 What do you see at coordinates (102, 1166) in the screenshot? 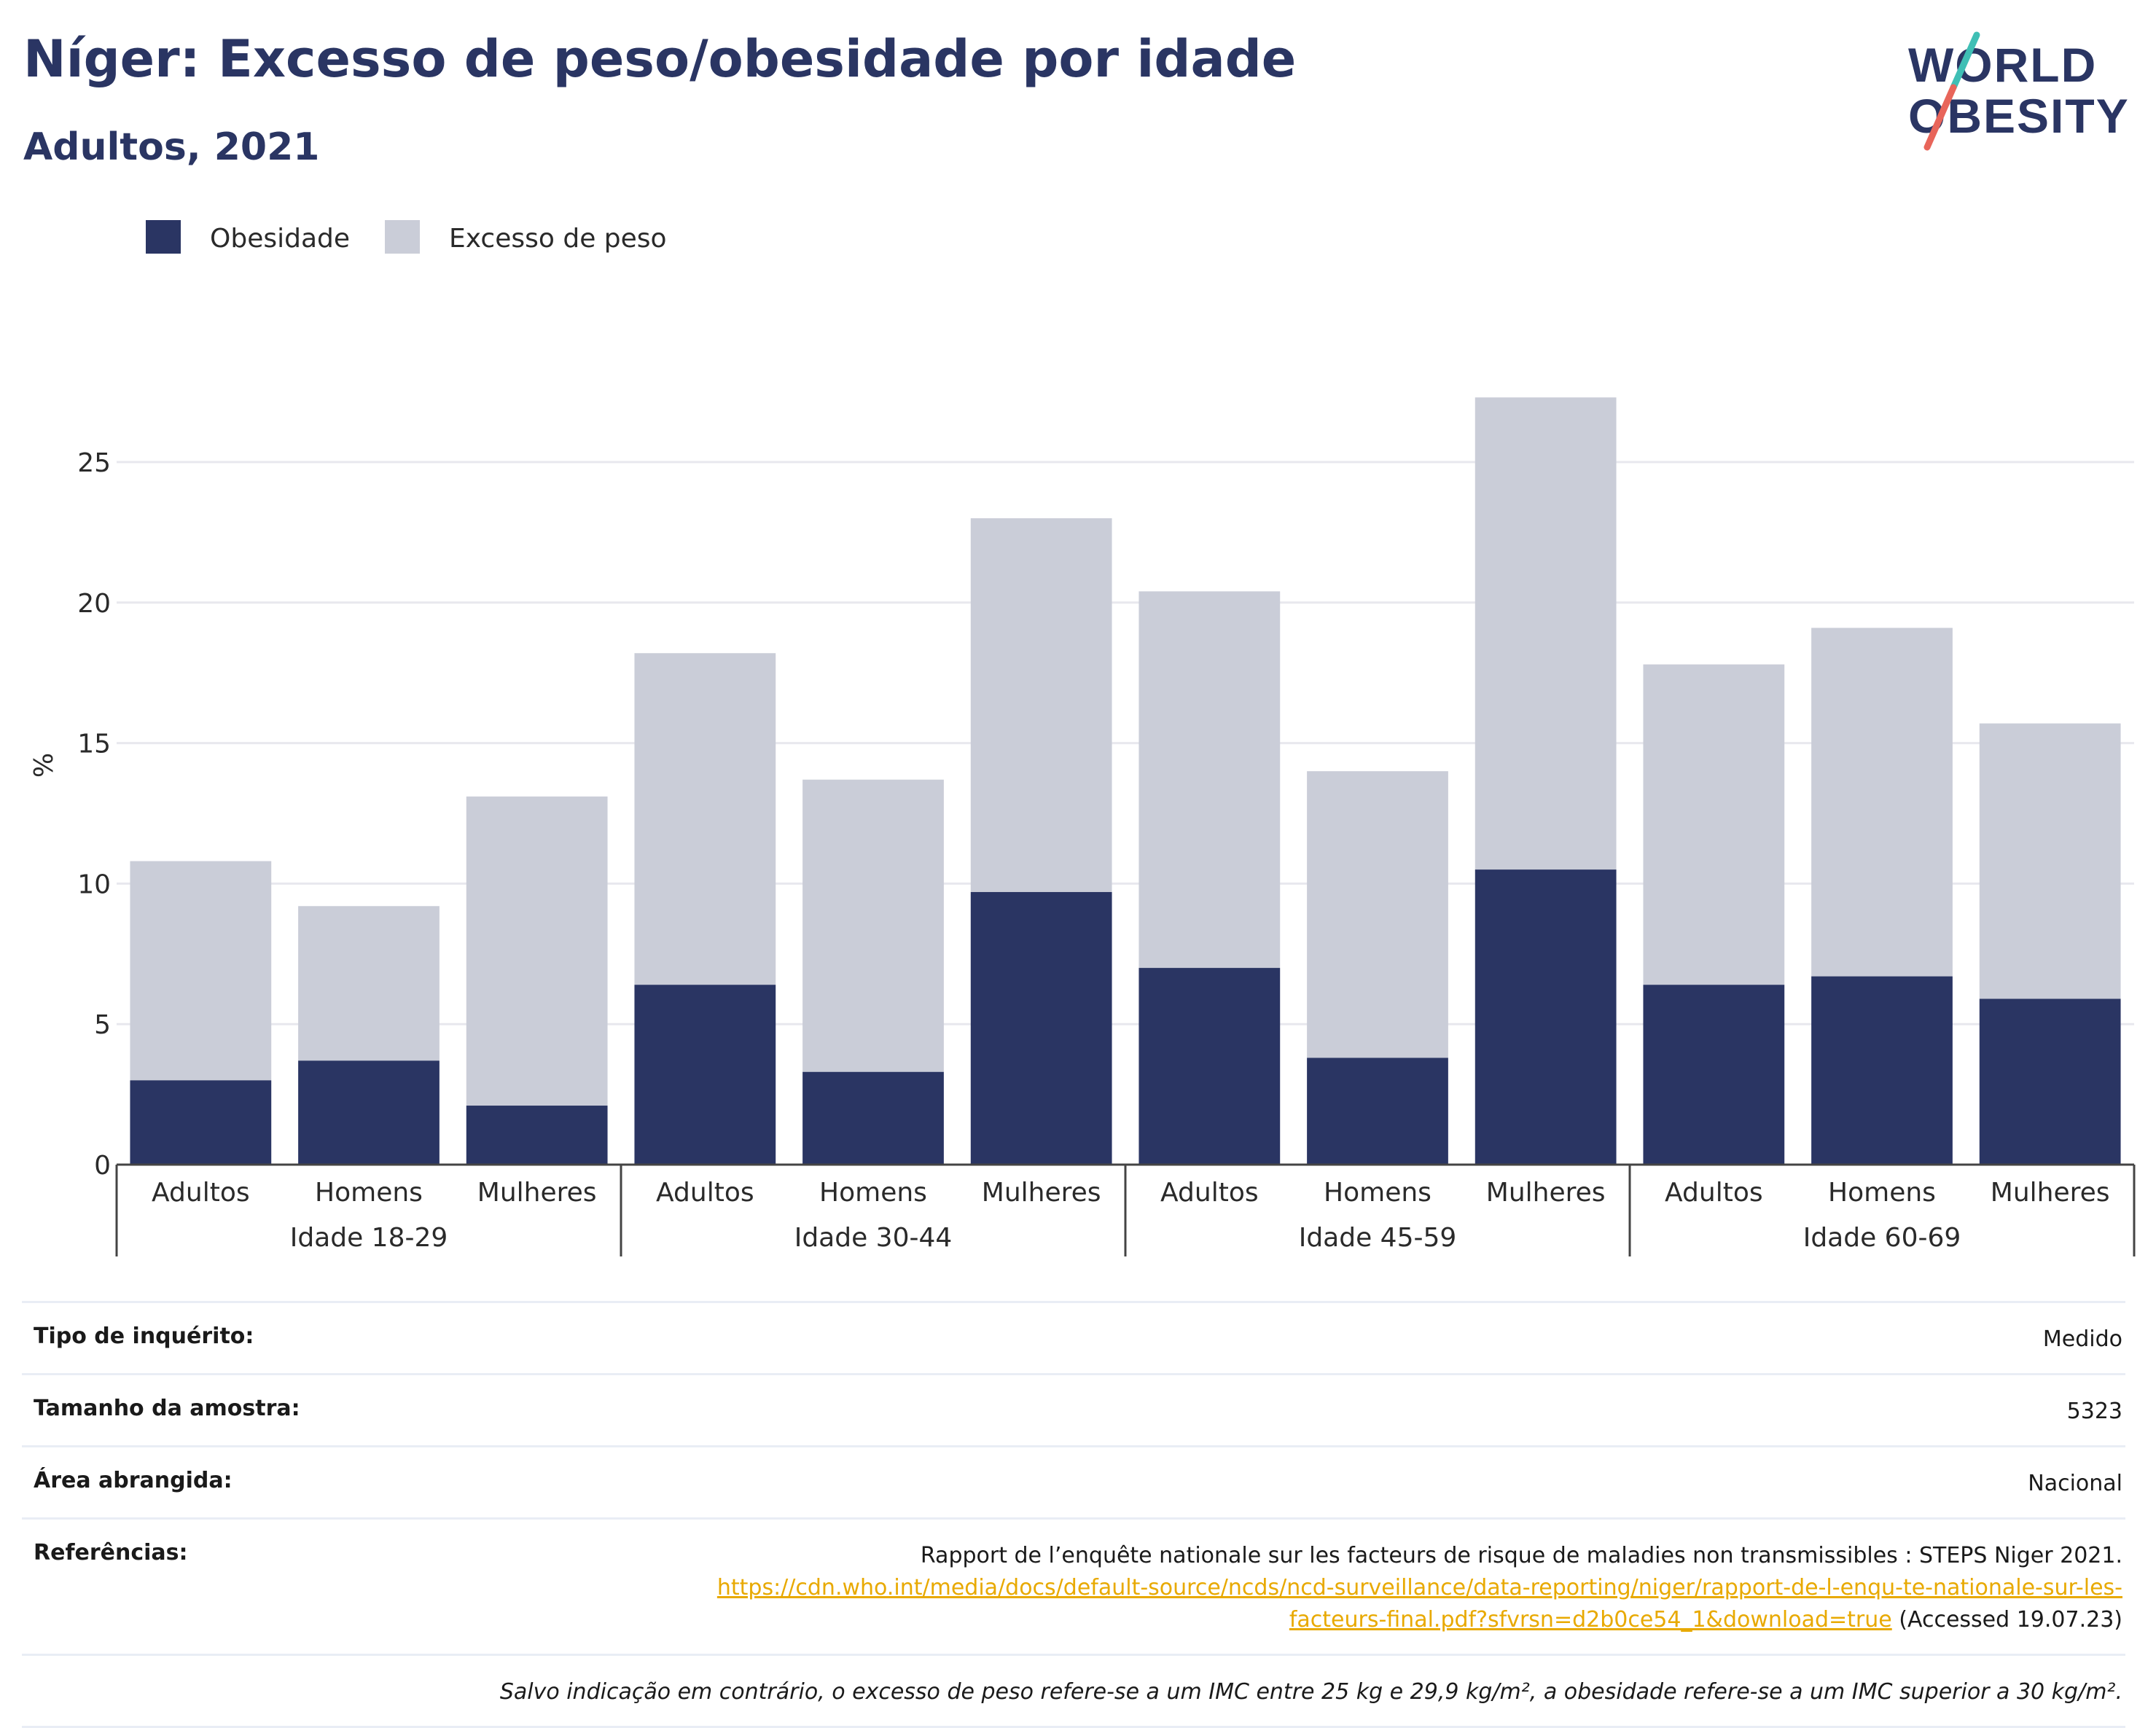
I see `y-tick-label: 0` at bounding box center [102, 1166].